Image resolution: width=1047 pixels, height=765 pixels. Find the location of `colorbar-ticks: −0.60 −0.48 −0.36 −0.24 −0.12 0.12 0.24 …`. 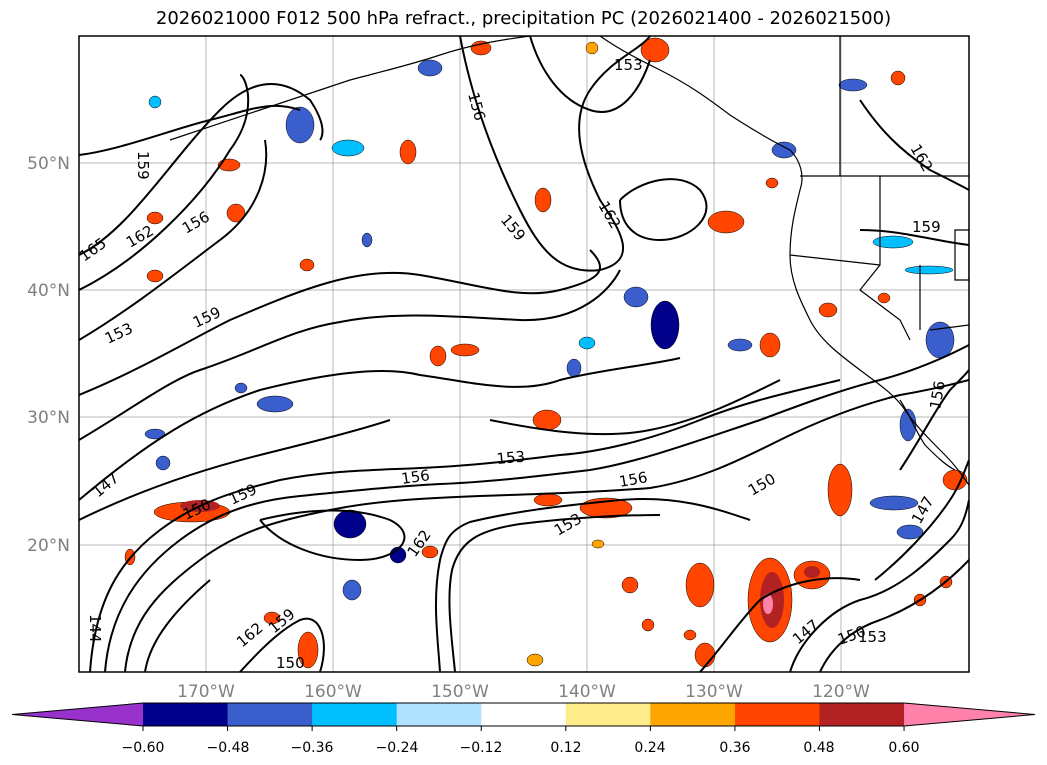

colorbar-ticks: −0.60 −0.48 −0.36 −0.24 −0.12 0.12 0.24 … is located at coordinates (521, 748).